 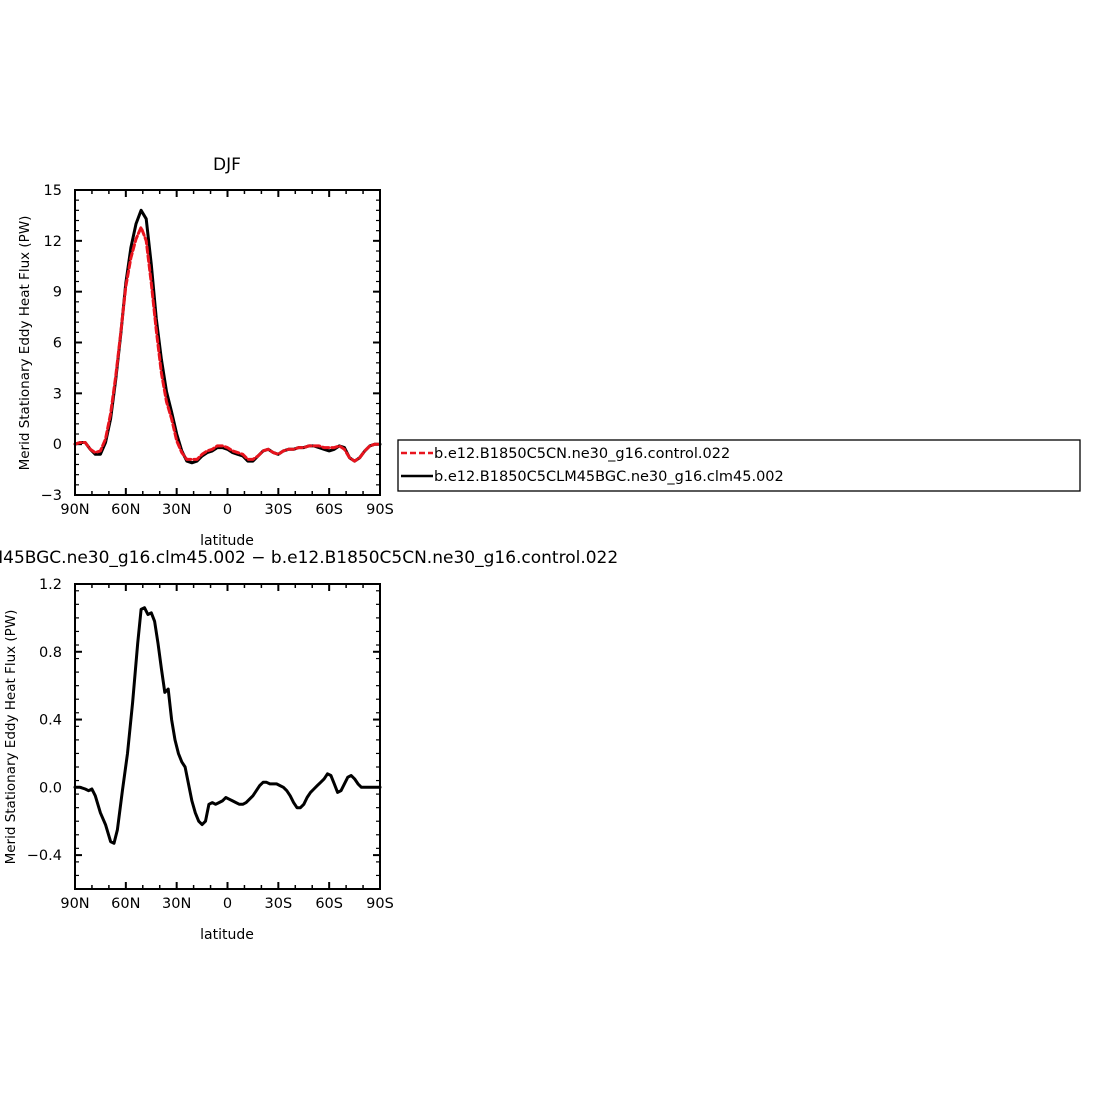 What do you see at coordinates (50, 585) in the screenshot?
I see `y-tick-label: 1.2` at bounding box center [50, 585].